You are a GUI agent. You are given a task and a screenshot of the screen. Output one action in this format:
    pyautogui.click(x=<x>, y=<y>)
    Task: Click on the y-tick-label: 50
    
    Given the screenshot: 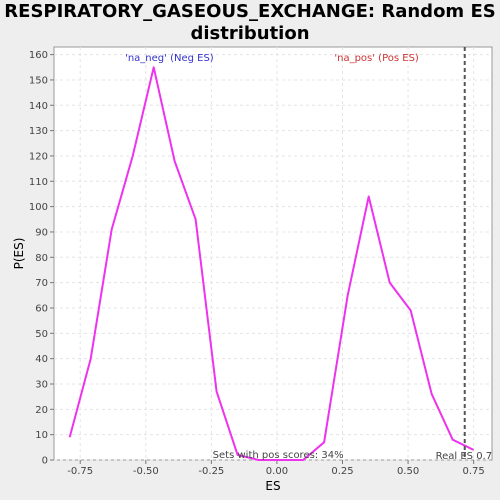 What is the action you would take?
    pyautogui.click(x=41, y=334)
    